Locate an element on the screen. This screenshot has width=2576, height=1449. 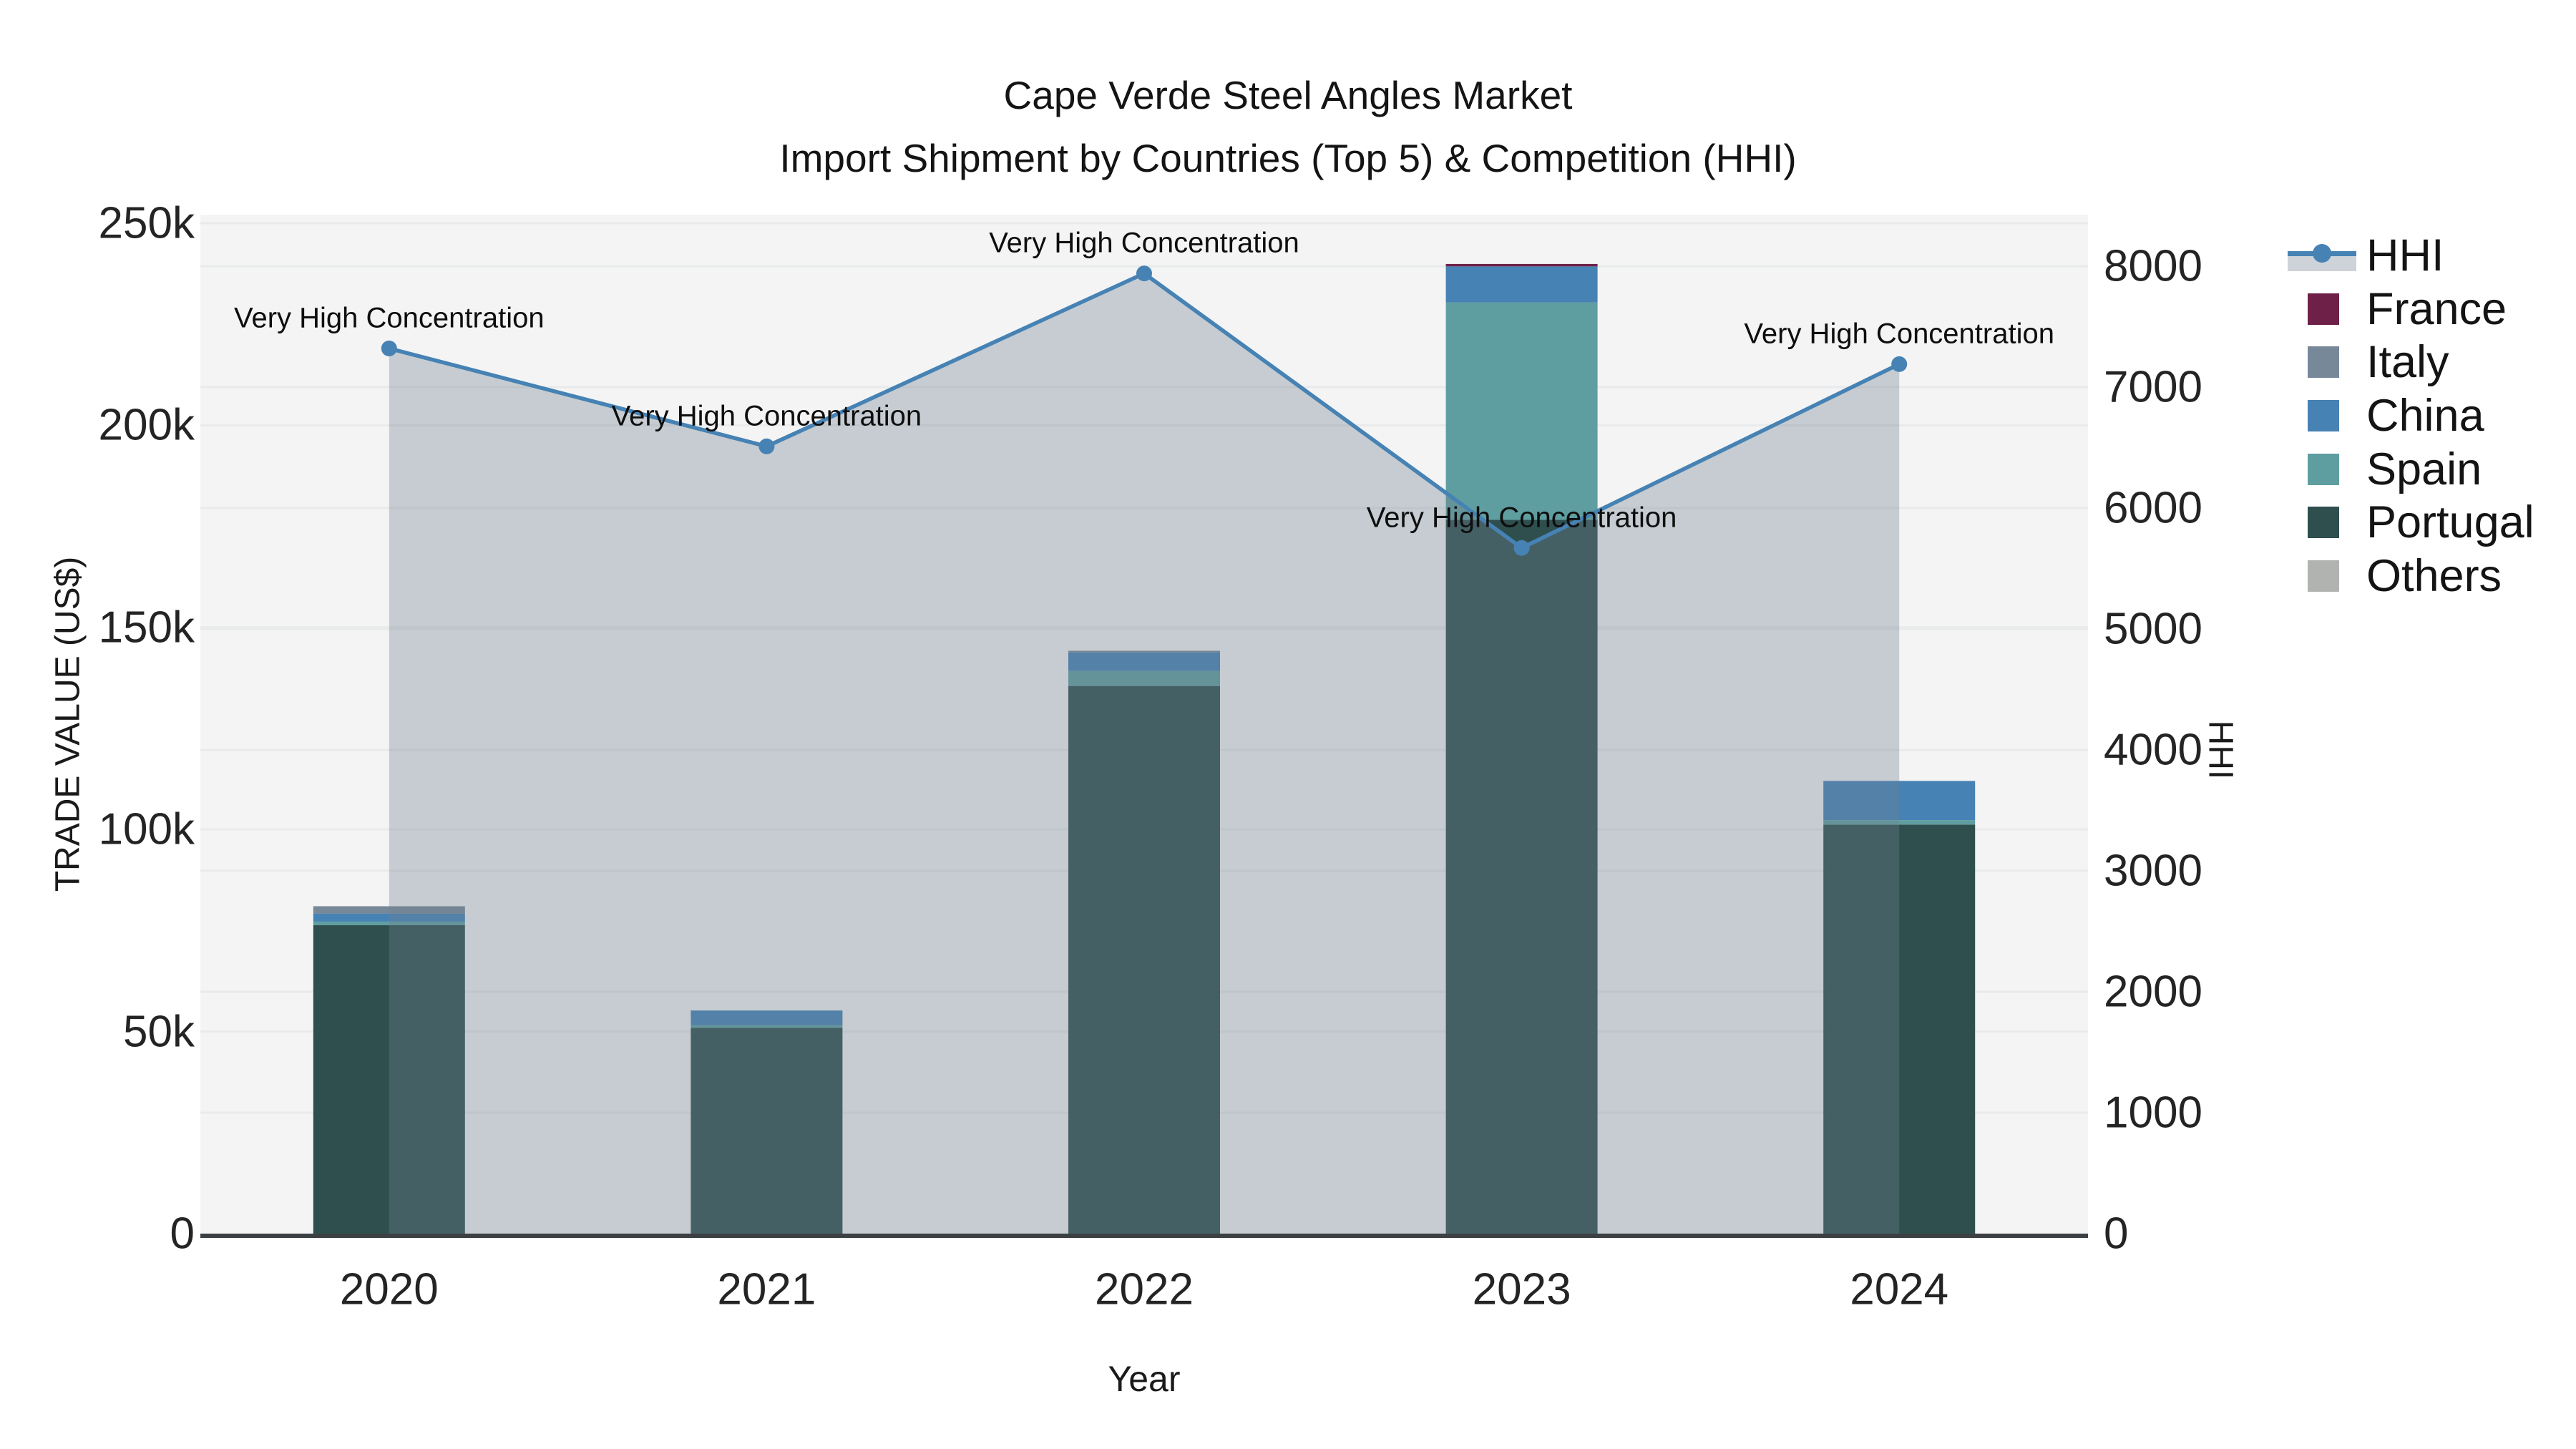
legend-label: China is located at coordinates (2425, 416).